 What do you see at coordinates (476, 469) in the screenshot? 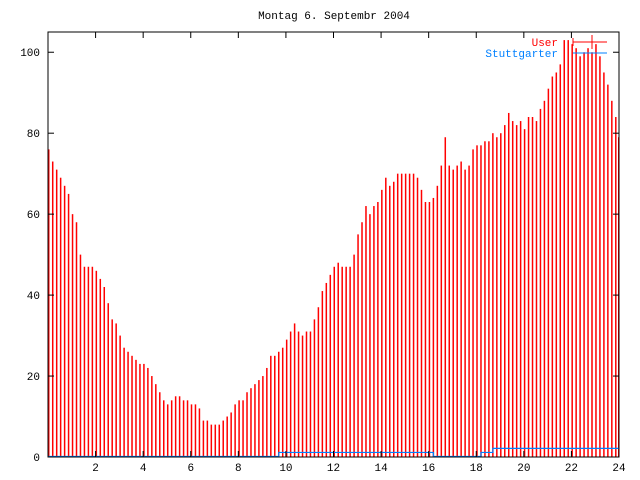
I see `x-tick-label: 18` at bounding box center [476, 469].